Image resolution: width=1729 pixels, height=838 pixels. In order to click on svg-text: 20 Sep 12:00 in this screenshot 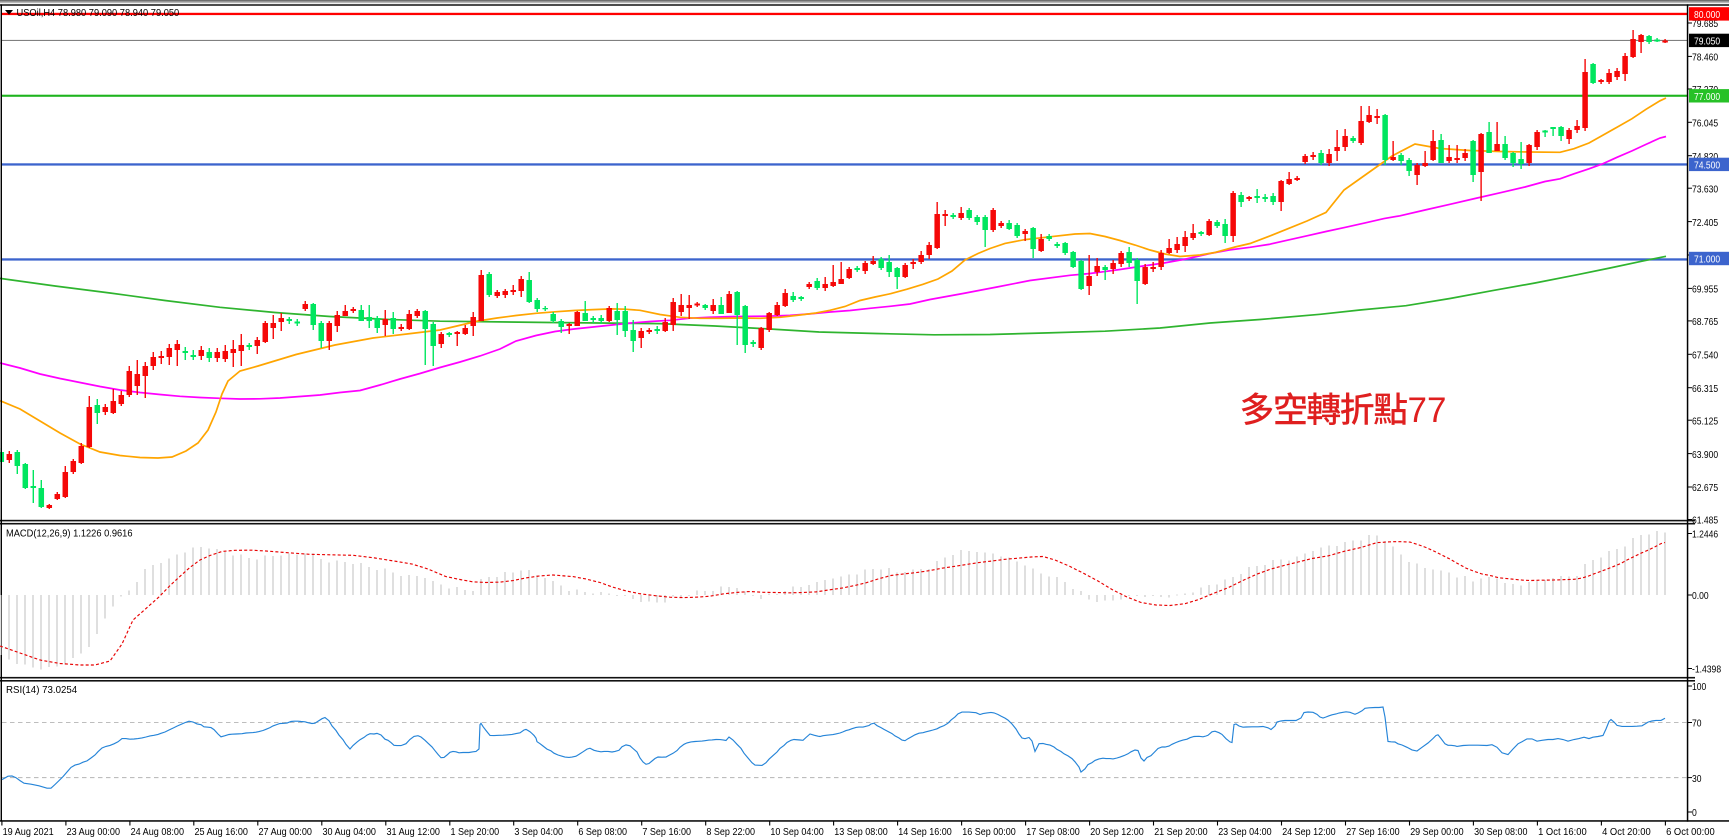, I will do `click(1117, 832)`.